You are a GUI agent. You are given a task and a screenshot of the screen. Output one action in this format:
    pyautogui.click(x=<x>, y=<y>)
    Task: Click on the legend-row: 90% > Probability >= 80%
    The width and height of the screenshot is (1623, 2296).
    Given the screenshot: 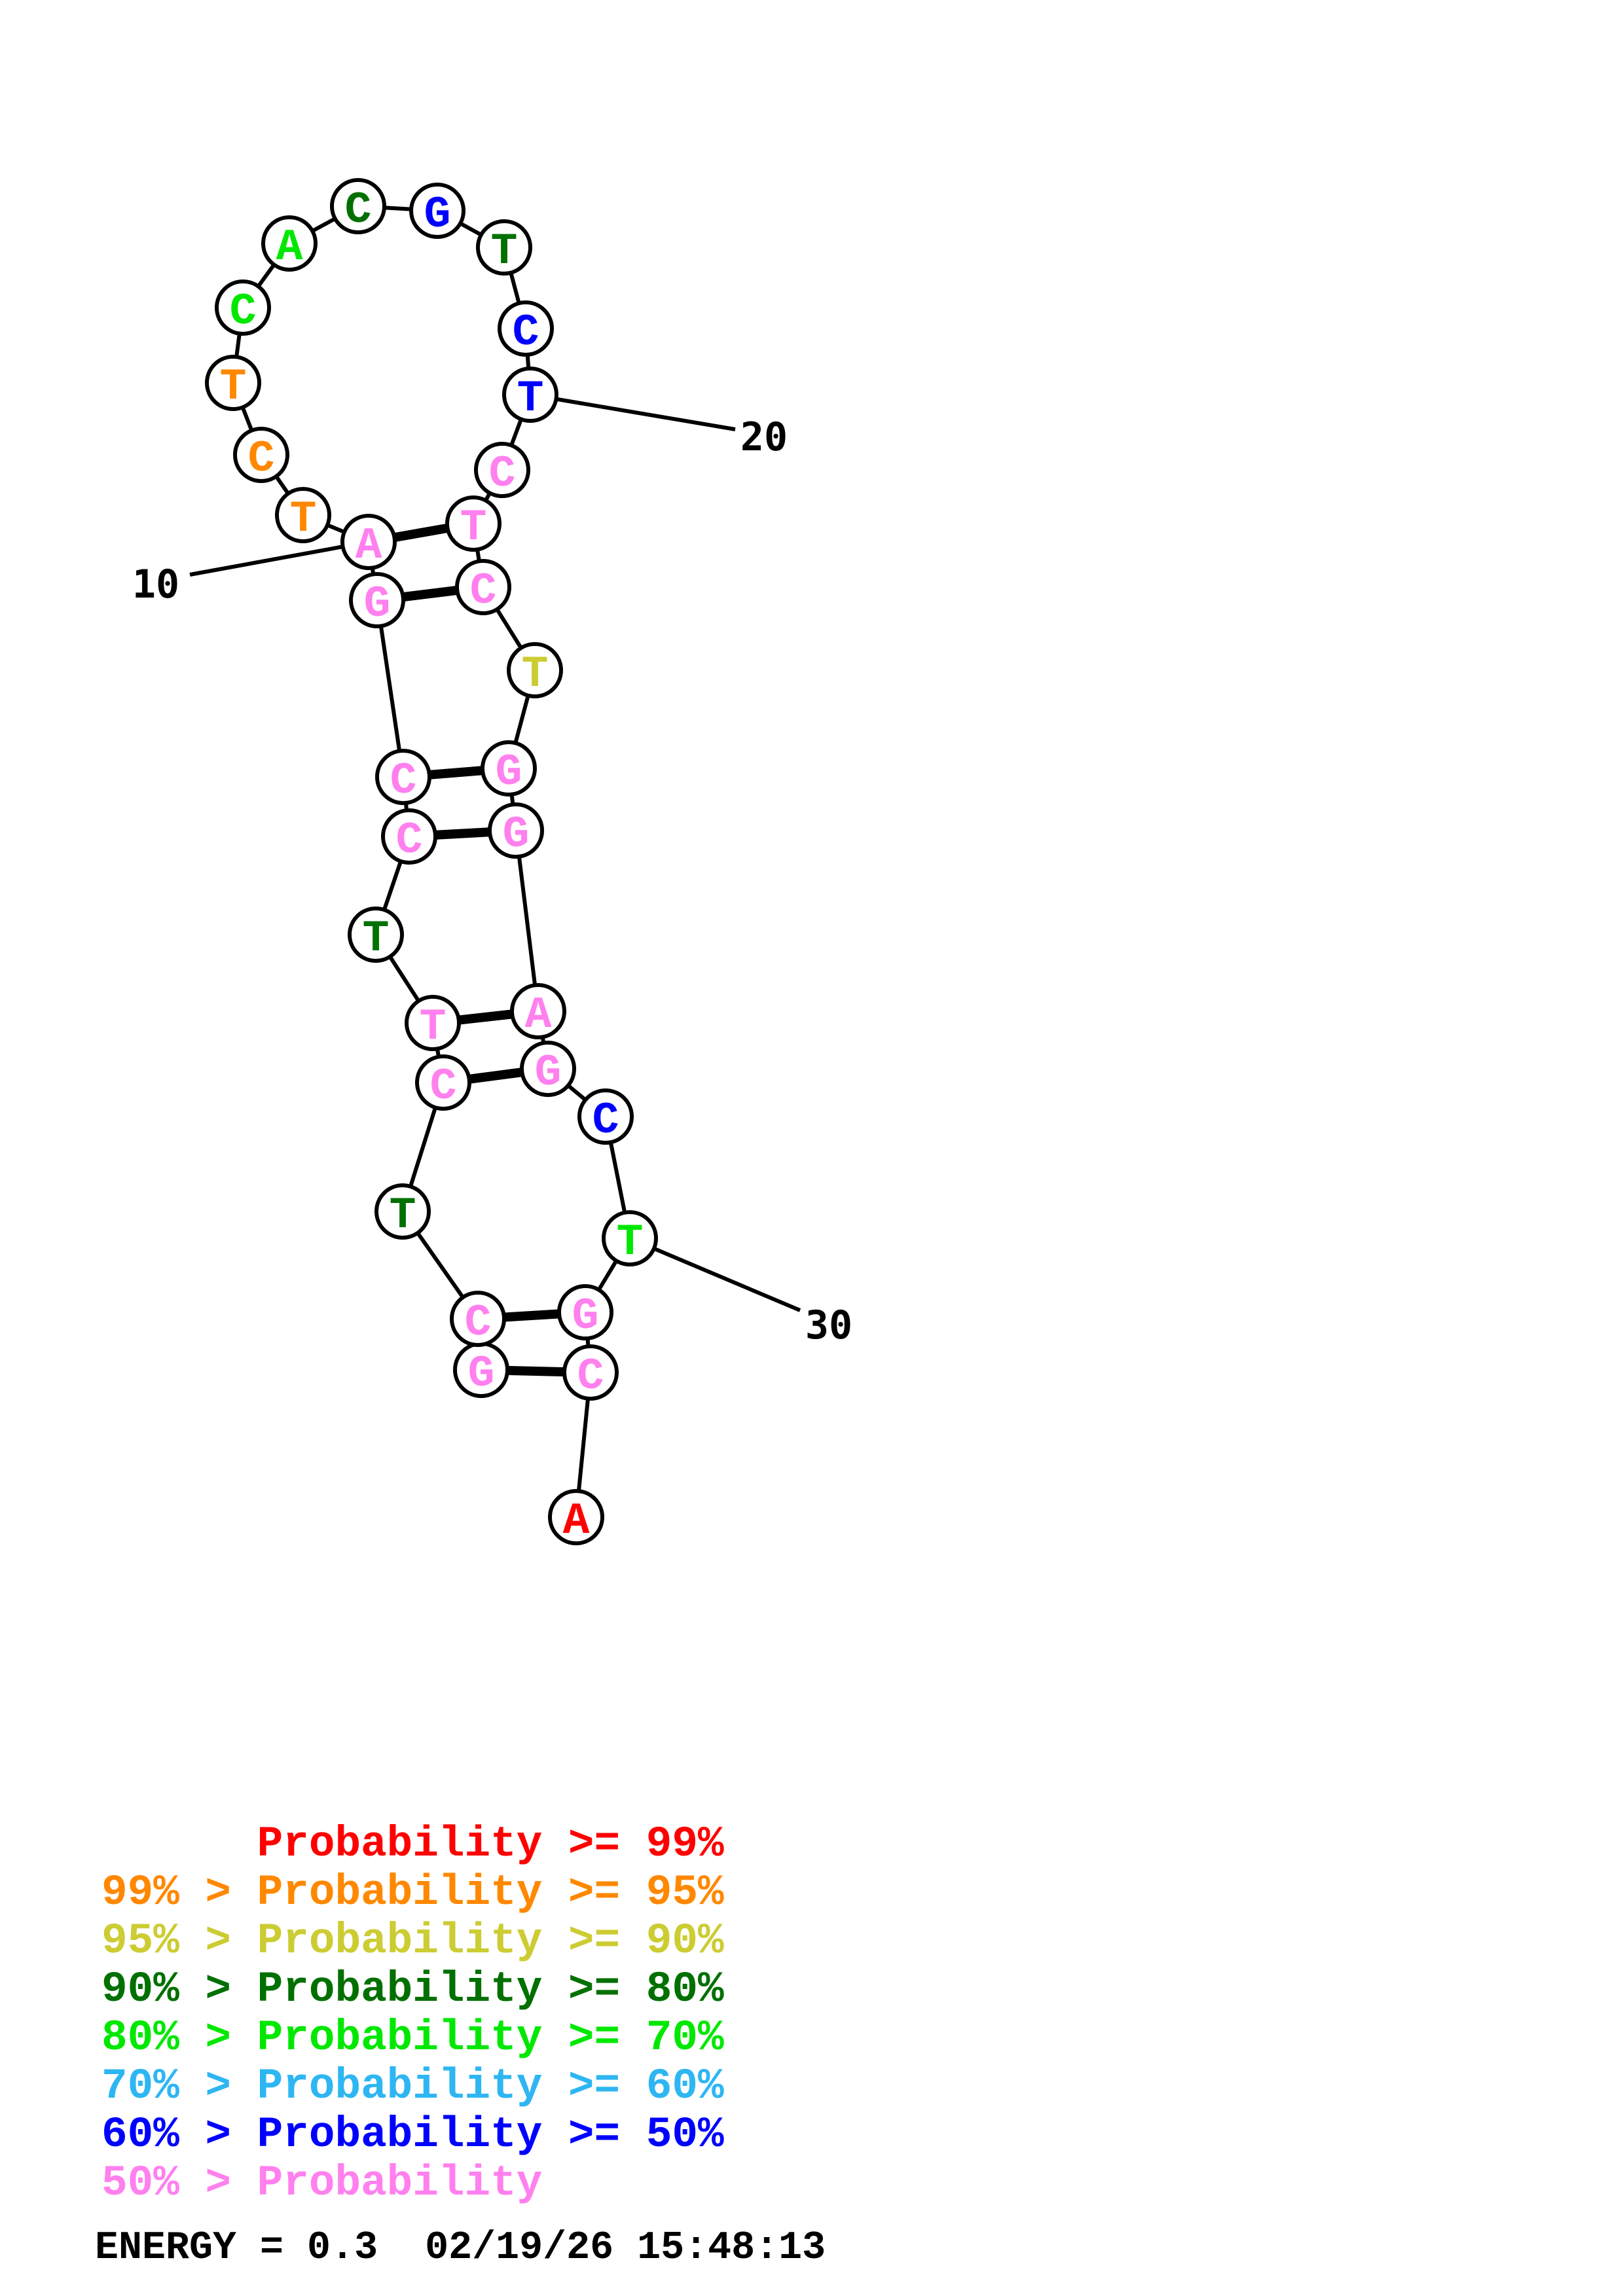 What is the action you would take?
    pyautogui.click(x=412, y=1989)
    